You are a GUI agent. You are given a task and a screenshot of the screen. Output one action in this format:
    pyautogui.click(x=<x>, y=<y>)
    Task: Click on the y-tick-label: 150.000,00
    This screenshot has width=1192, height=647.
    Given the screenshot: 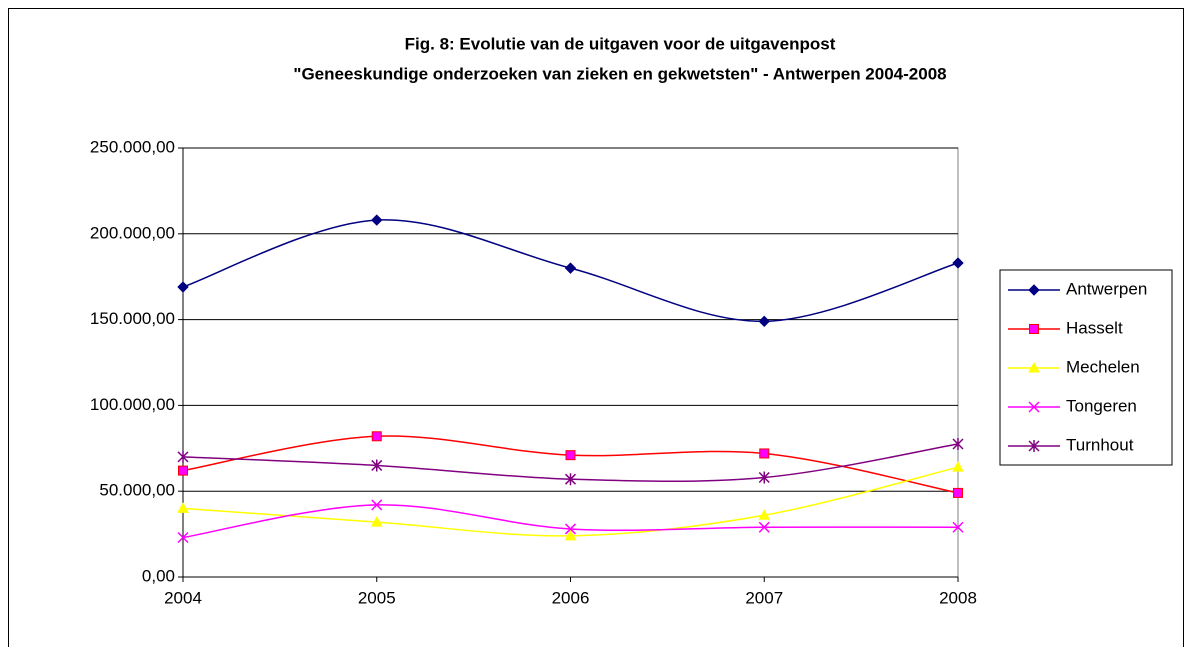 What is the action you would take?
    pyautogui.click(x=132, y=318)
    